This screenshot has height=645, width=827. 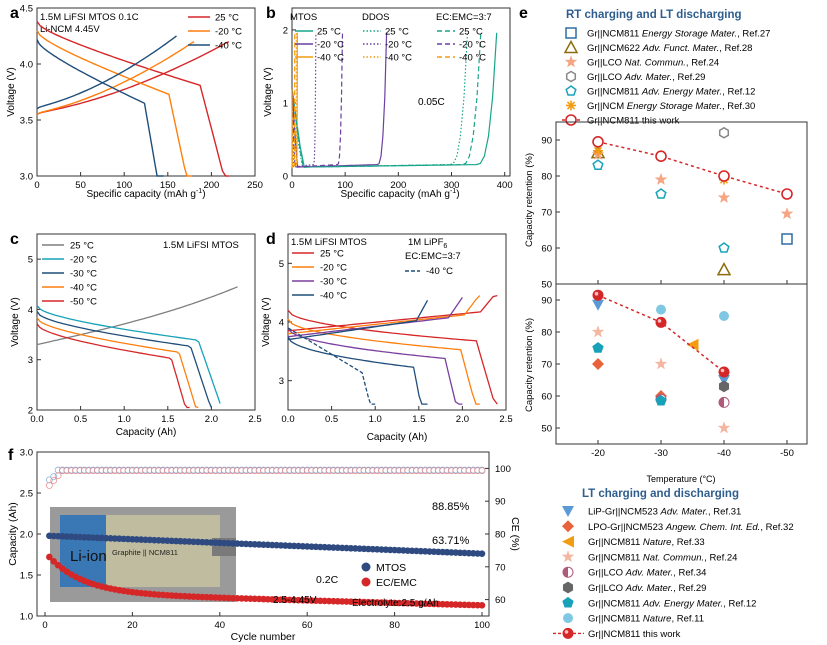 I want to click on legend-b-label-0-2: -40 °C, so click(x=330, y=58).